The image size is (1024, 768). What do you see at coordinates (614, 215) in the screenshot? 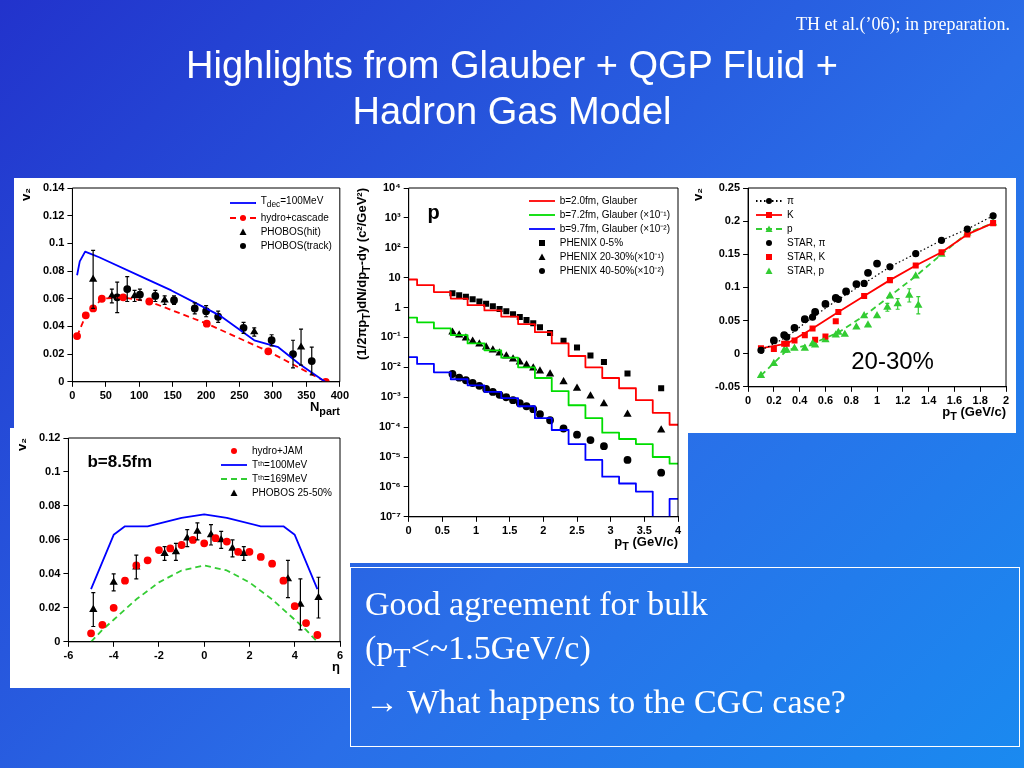
I see `legend-label: b=7.2fm, Glauber (×10⁻¹)` at bounding box center [614, 215].